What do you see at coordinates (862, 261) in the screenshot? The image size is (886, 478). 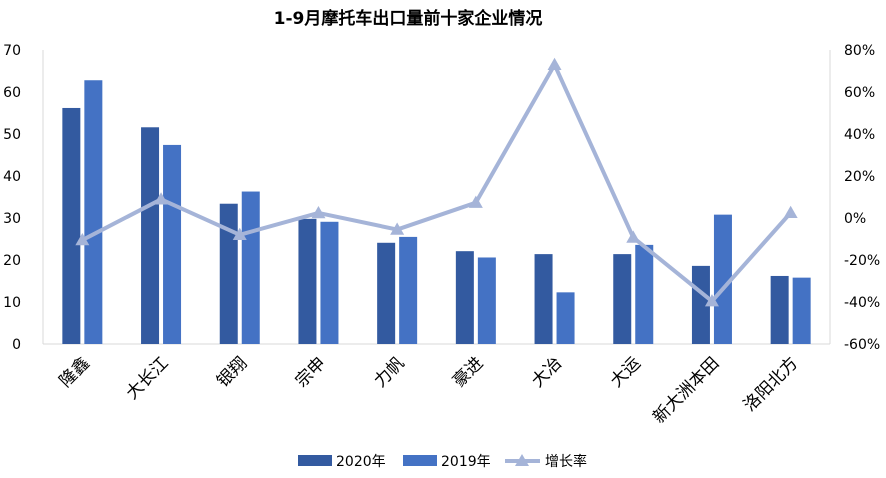 I see `y-right-tick-label: -20%` at bounding box center [862, 261].